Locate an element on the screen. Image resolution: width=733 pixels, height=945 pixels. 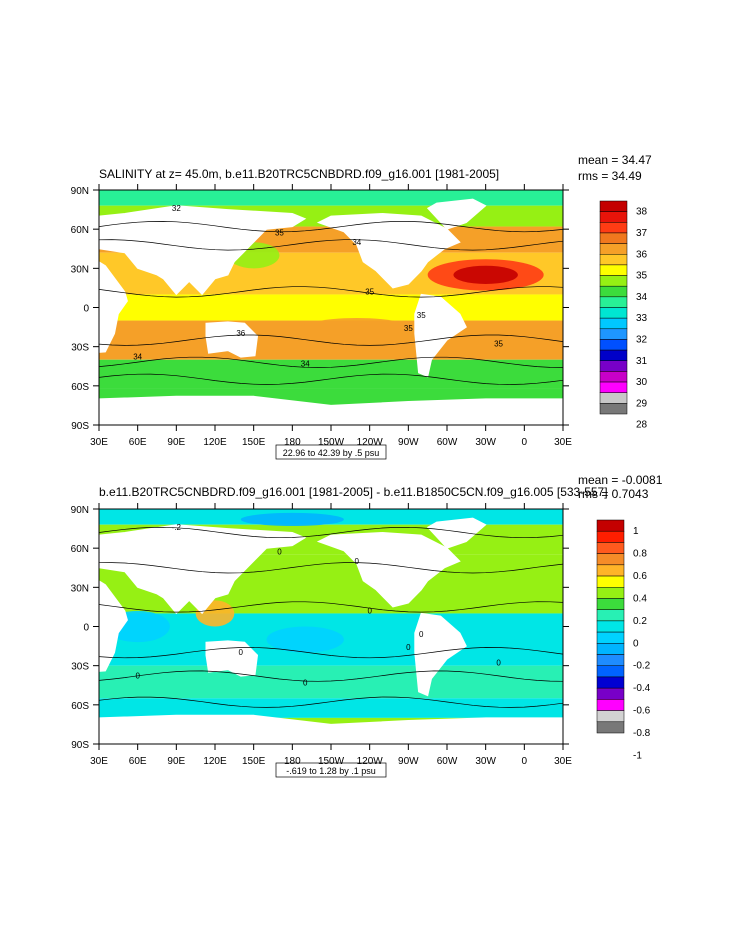
colorbar-label: 36 is located at coordinates (642, 254).